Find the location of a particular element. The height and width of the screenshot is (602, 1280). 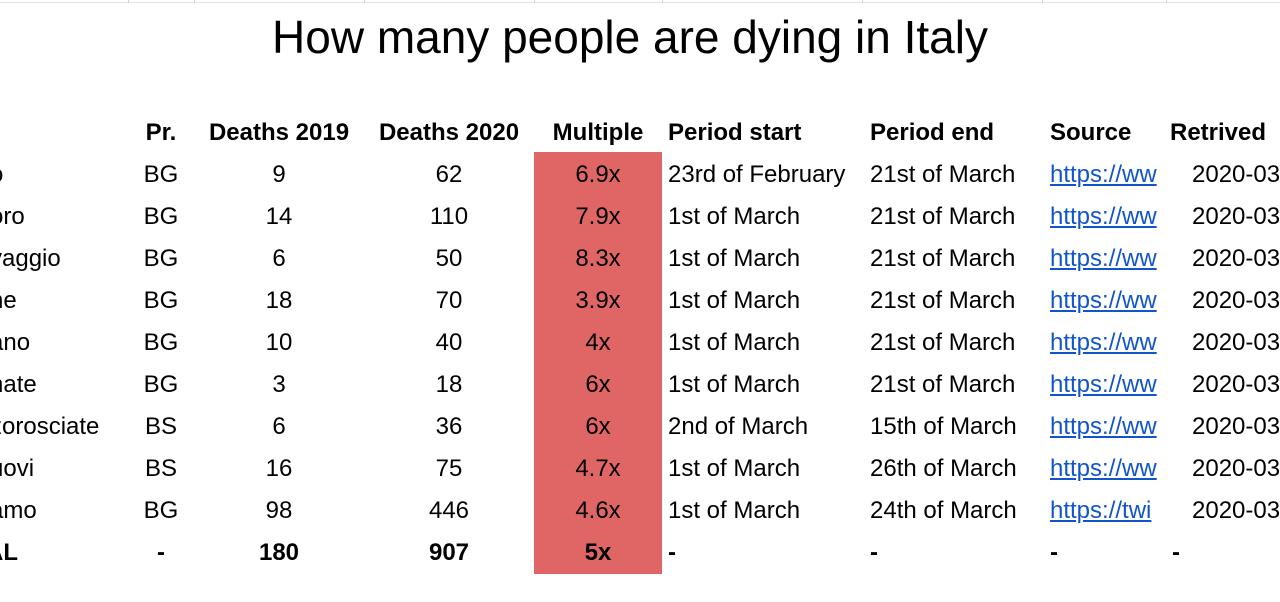

period-end-cell: 26th of March is located at coordinates (943, 468).